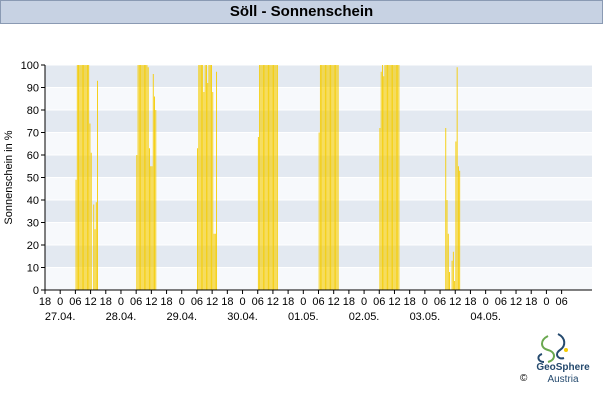 This screenshot has width=603, height=400. I want to click on y-axis-title: Sonnenschein in %, so click(9, 177).